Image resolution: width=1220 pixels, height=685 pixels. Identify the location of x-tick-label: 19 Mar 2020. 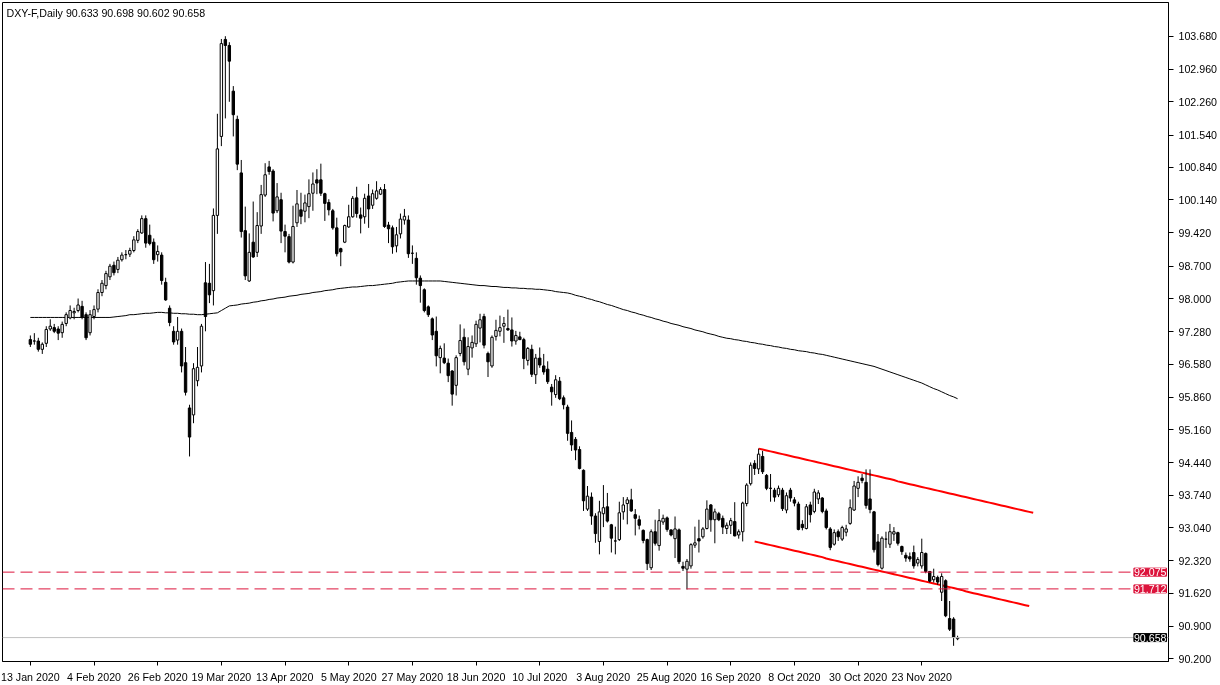
(221, 676).